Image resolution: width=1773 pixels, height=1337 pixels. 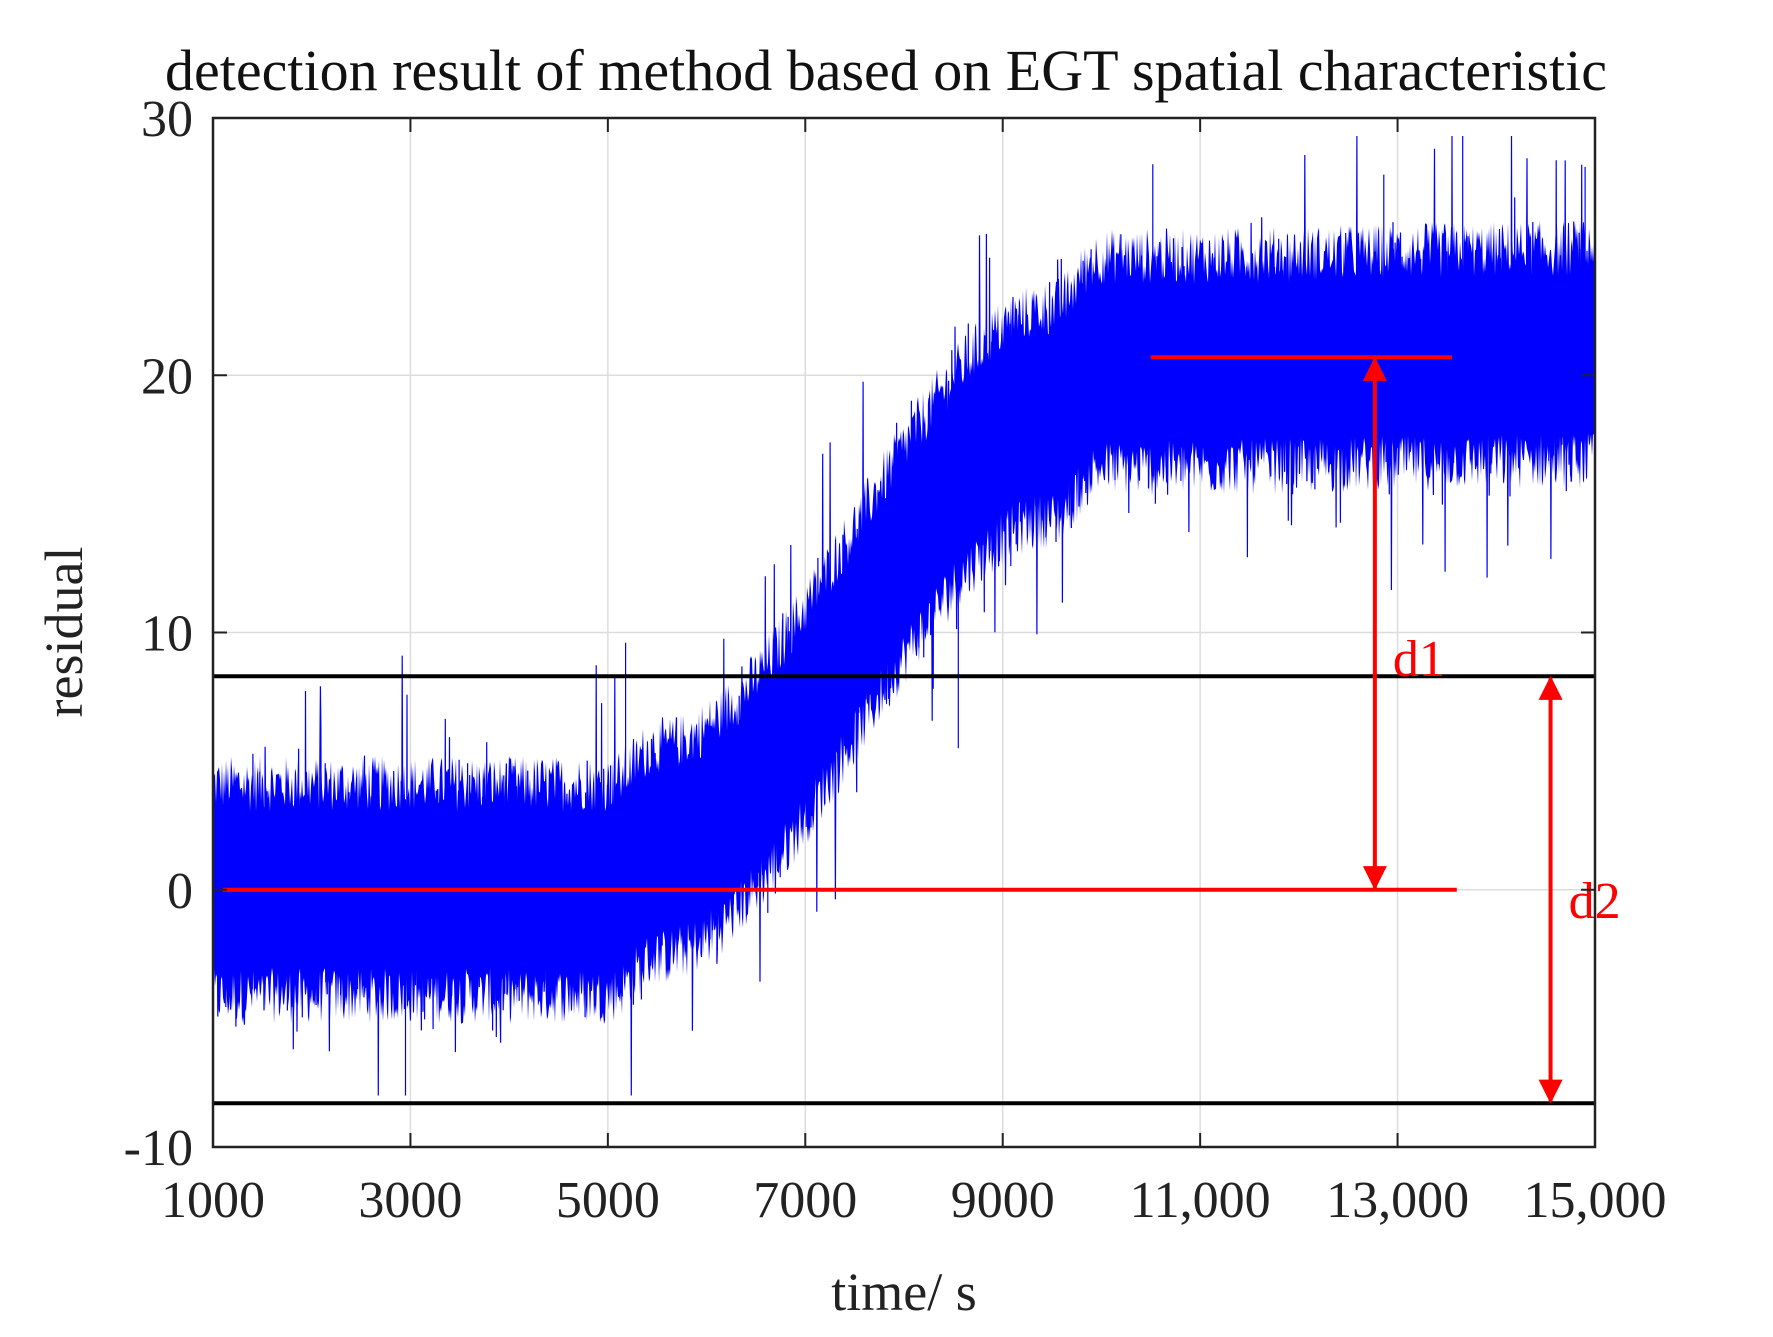 What do you see at coordinates (158, 1148) in the screenshot?
I see `y-tick-label: -10` at bounding box center [158, 1148].